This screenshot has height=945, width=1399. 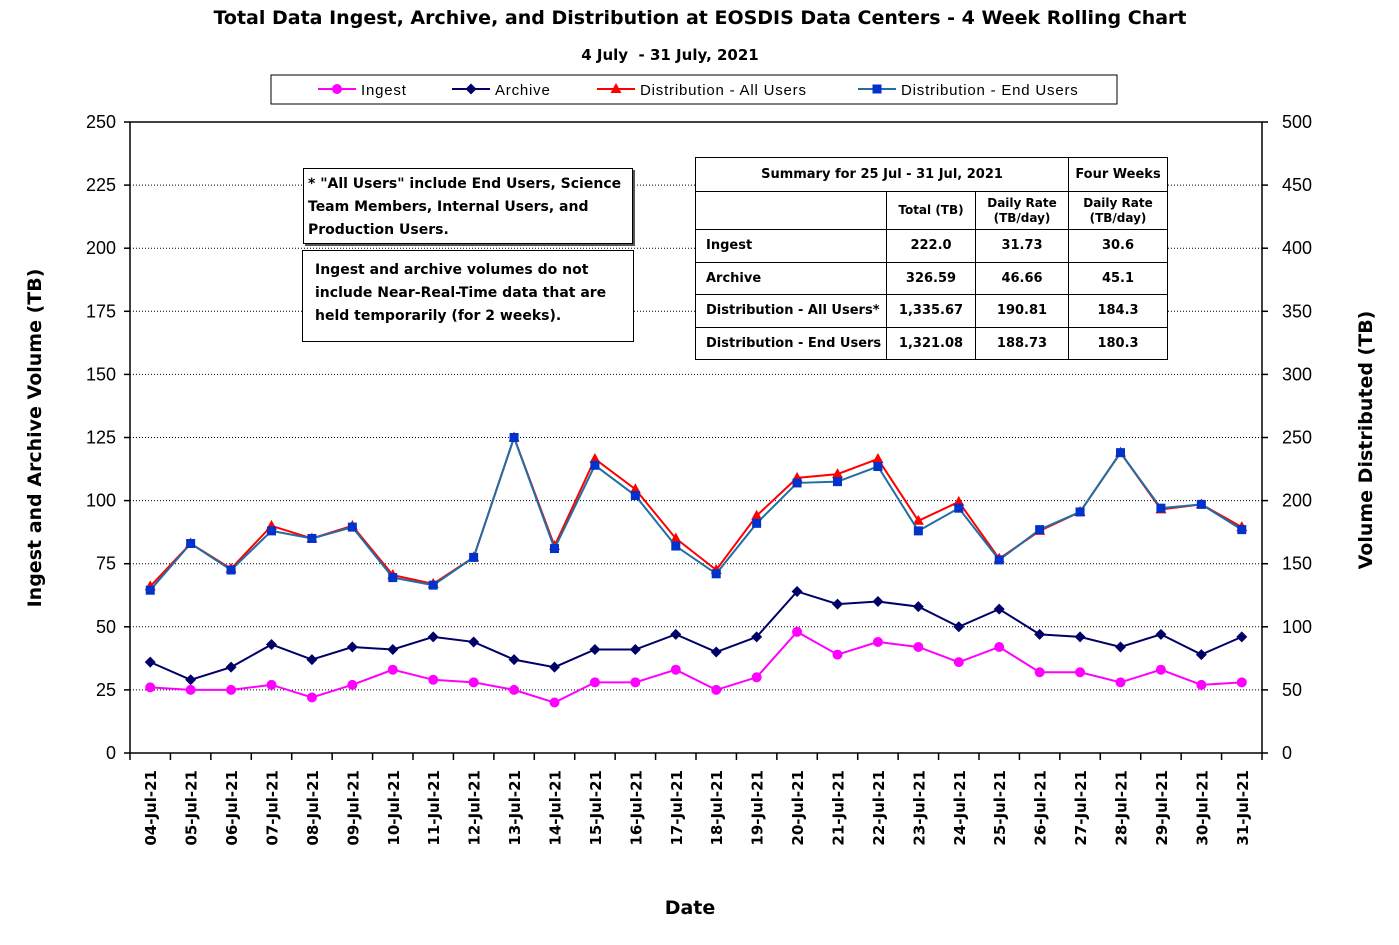 What do you see at coordinates (696, 635) in the screenshot?
I see `series-line-archive` at bounding box center [696, 635].